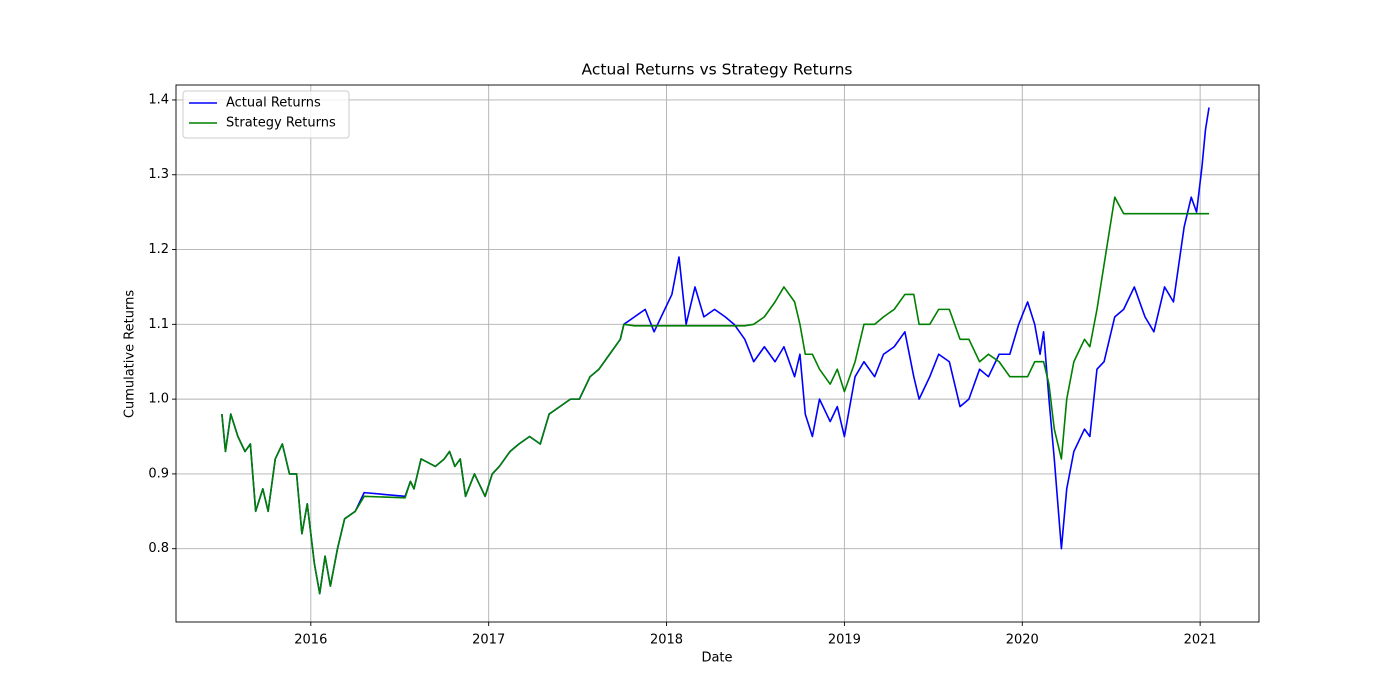 The image size is (1400, 700). What do you see at coordinates (158, 249) in the screenshot?
I see `y-tick-label: 1.2` at bounding box center [158, 249].